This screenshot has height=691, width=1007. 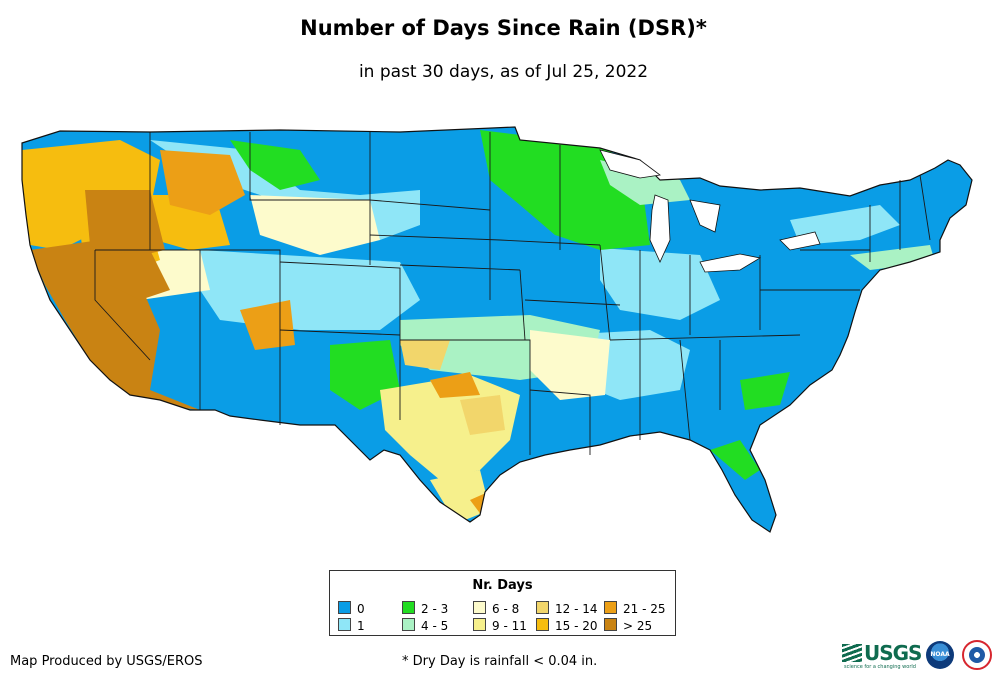 I want to click on legend-item: 1, so click(x=351, y=625).